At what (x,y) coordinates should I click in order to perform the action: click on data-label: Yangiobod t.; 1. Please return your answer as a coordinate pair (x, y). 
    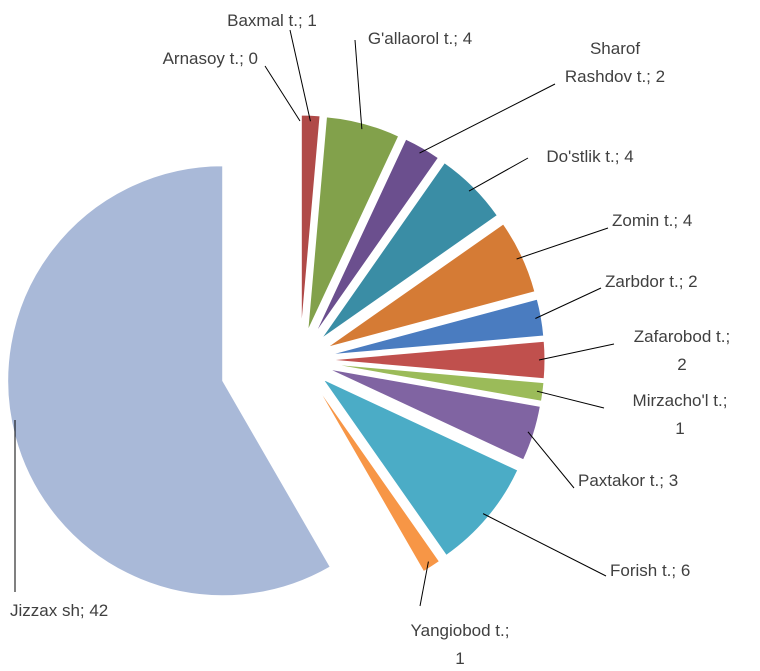
    Looking at the image, I should click on (460, 644).